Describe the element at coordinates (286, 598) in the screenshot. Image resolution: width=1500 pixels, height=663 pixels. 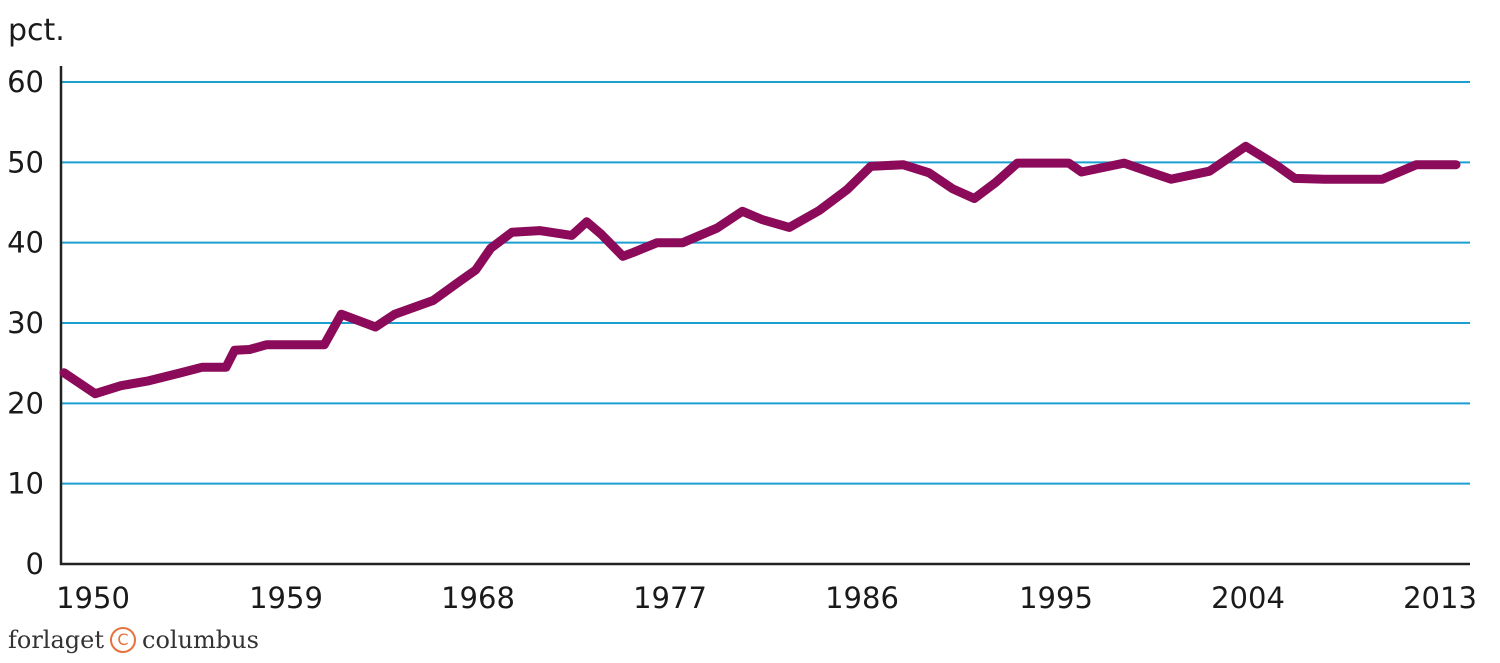
I see `x-tick-label: 1959` at that location.